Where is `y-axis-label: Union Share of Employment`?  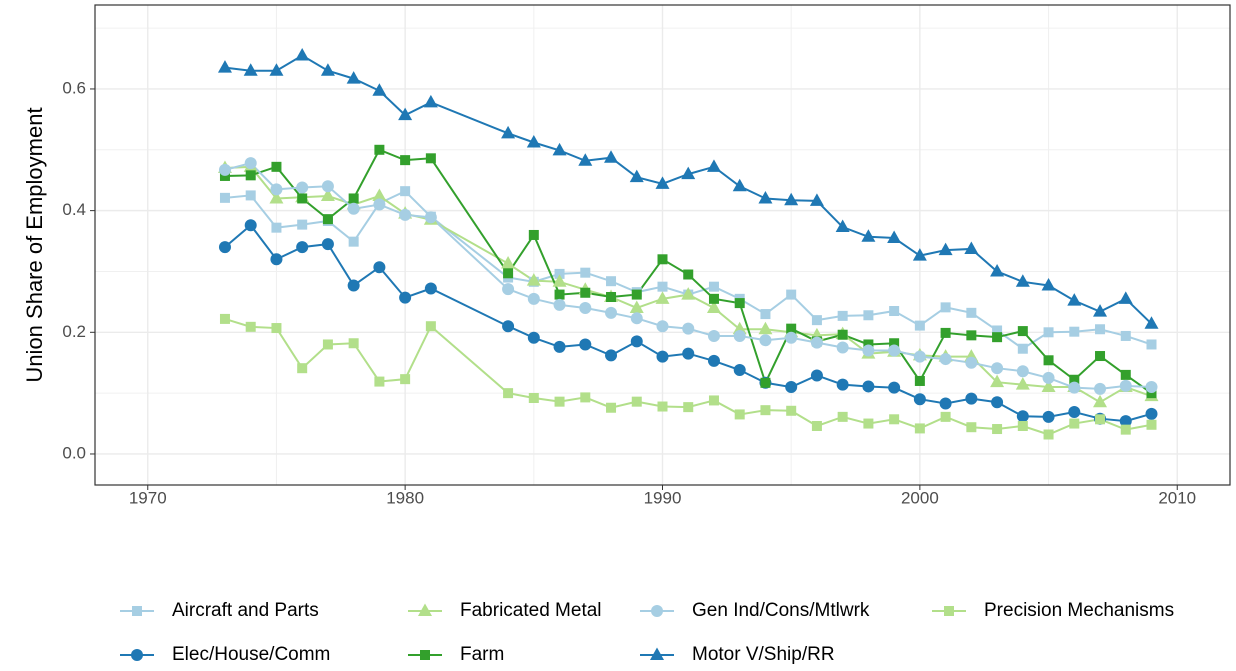 y-axis-label: Union Share of Employment is located at coordinates (34, 244).